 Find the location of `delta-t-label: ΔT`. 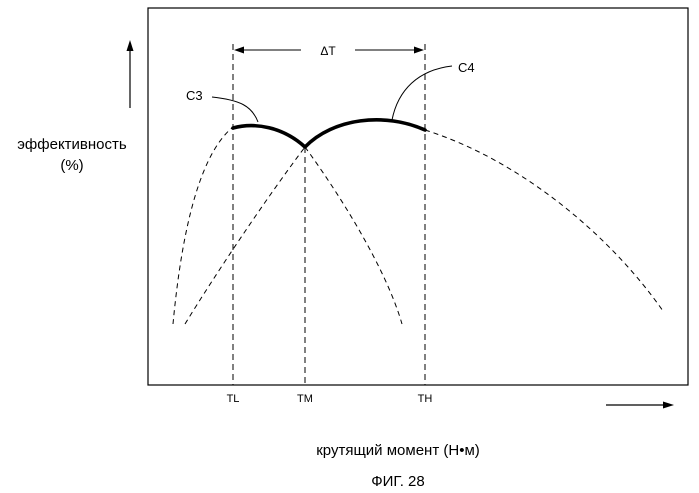

delta-t-label: ΔT is located at coordinates (328, 51).